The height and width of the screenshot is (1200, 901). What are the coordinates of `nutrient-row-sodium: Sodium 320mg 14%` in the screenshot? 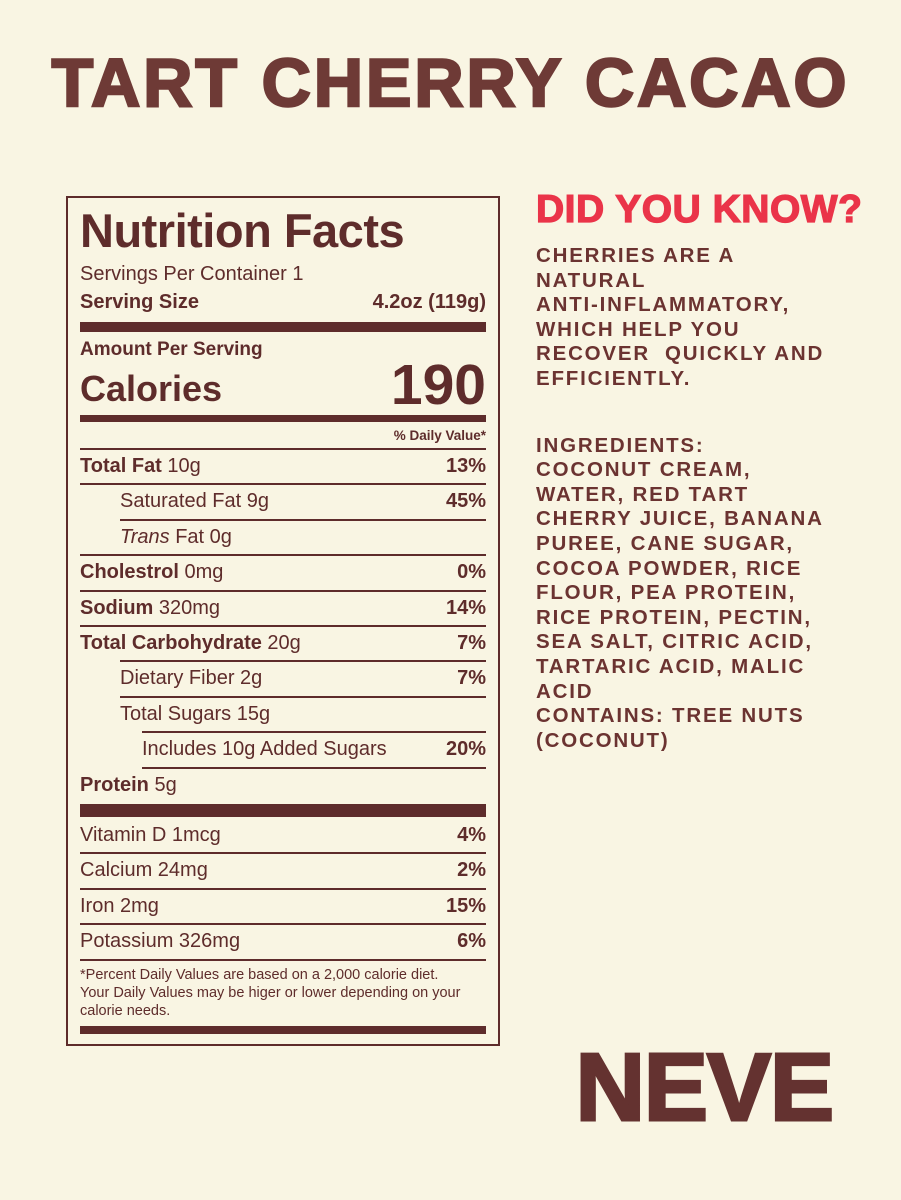 It's located at (283, 607).